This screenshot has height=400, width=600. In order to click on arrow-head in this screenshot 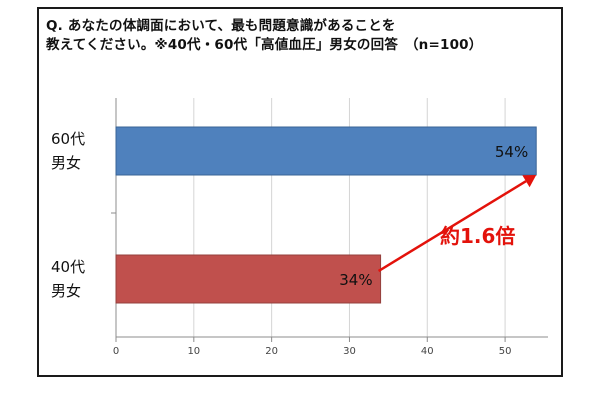, I will do `click(529, 181)`.